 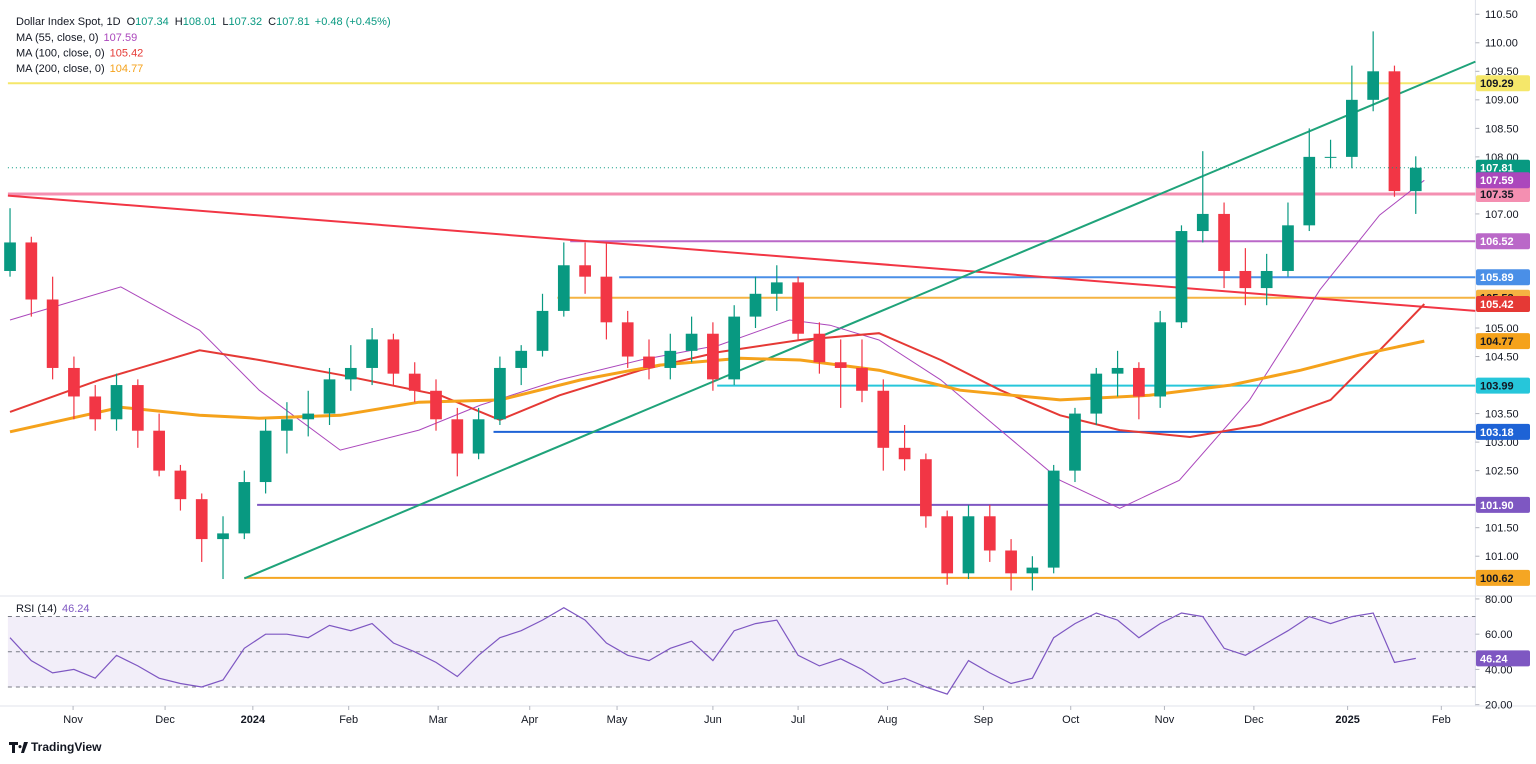 What do you see at coordinates (1502, 472) in the screenshot?
I see `y-tick-label: 102.50` at bounding box center [1502, 472].